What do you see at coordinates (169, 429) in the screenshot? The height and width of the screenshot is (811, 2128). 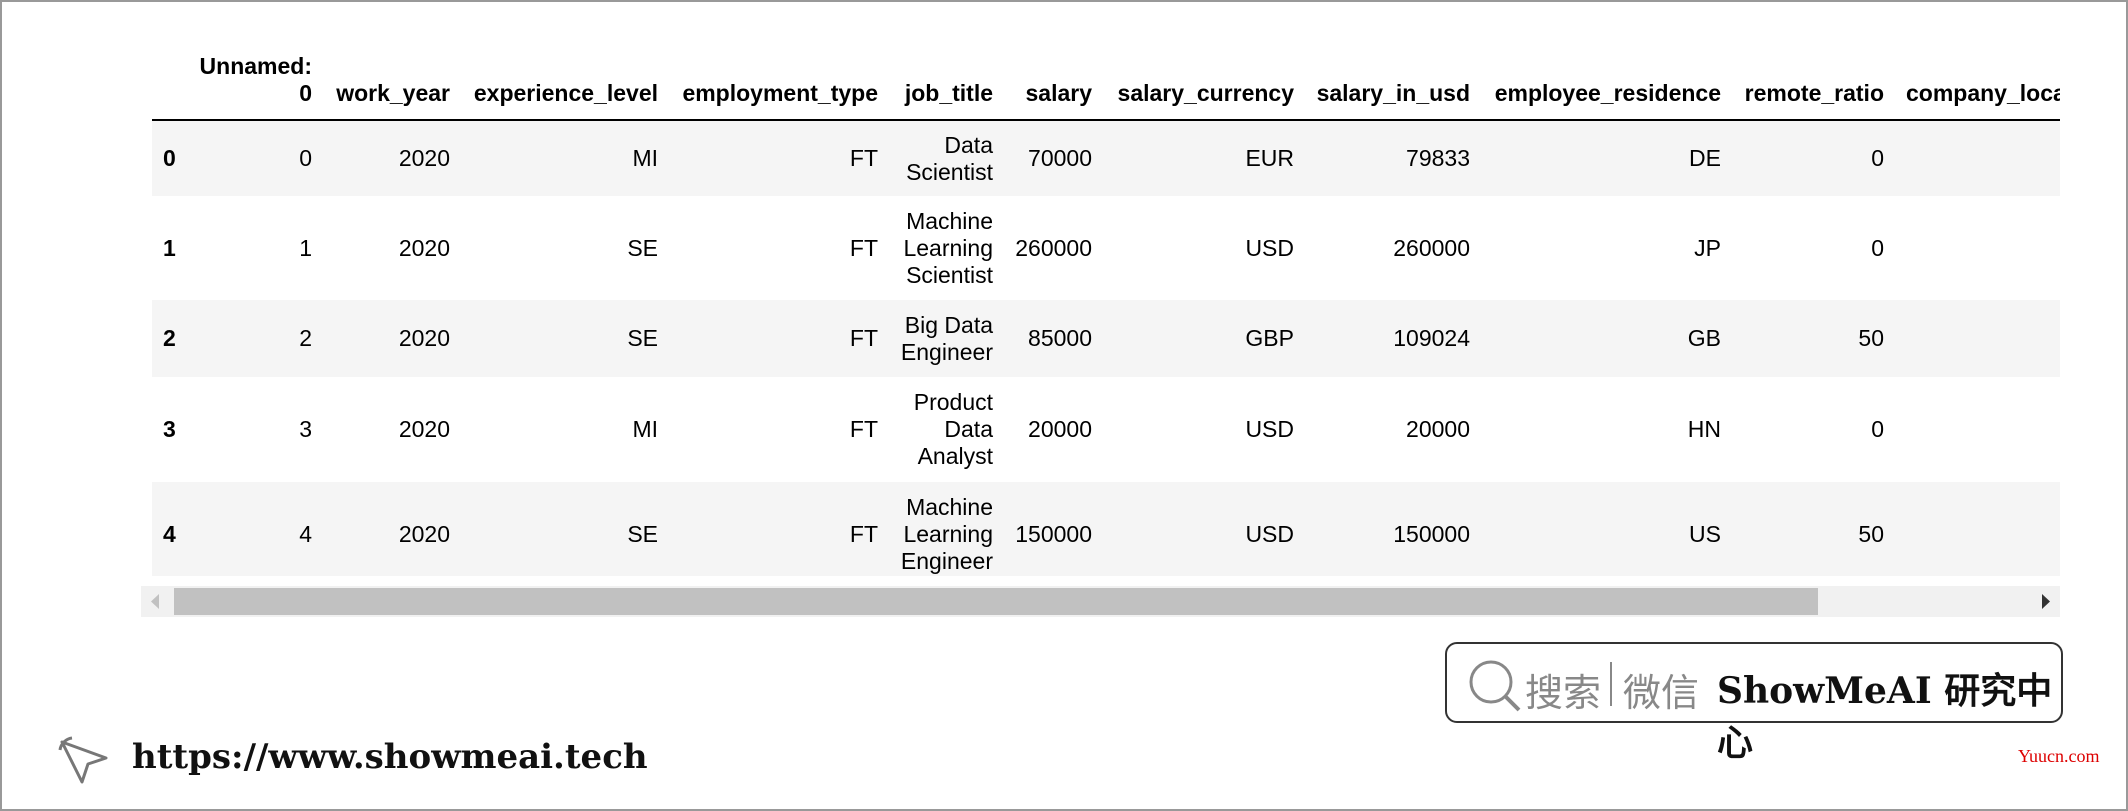 I see `row-index: 3` at bounding box center [169, 429].